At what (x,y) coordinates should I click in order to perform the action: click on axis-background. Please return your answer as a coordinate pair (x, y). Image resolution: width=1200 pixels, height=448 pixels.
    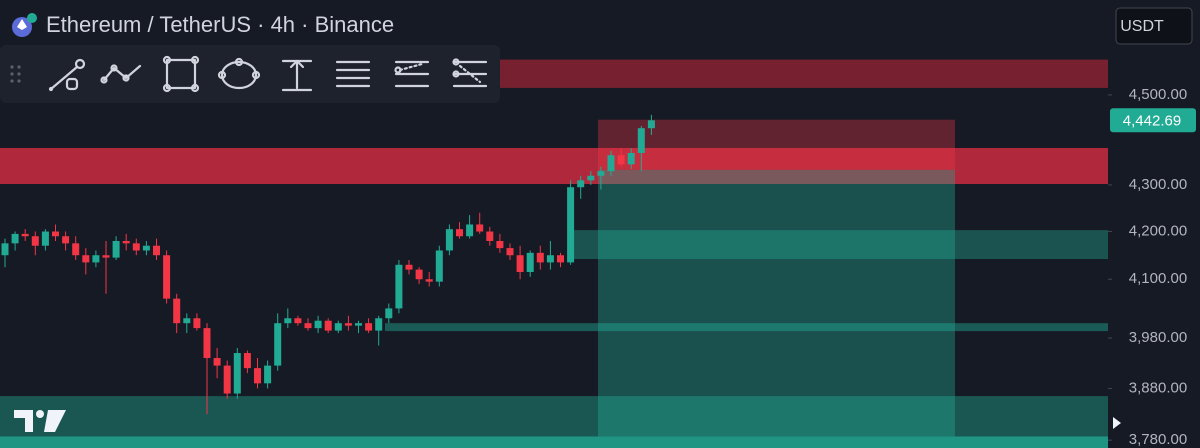
    Looking at the image, I should click on (1154, 224).